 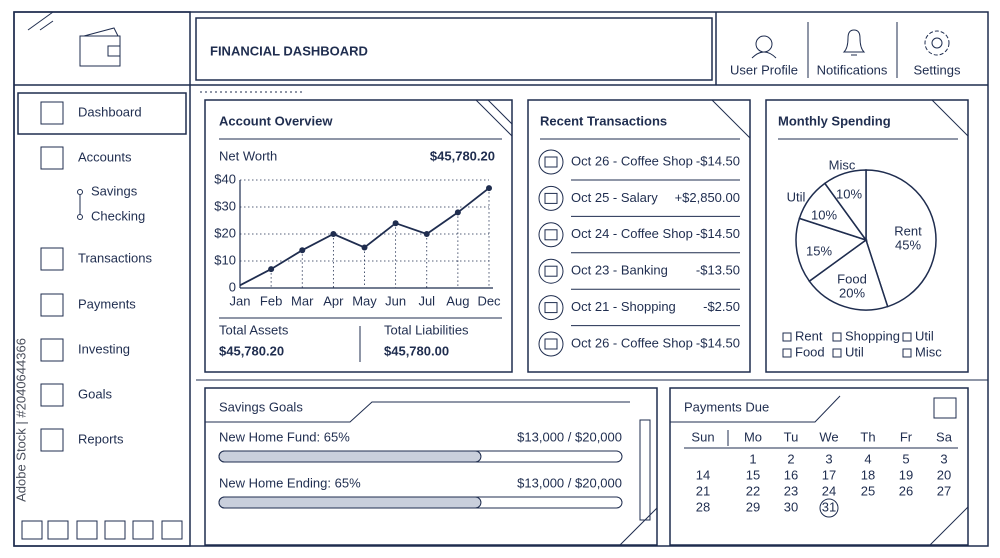 I want to click on weekday: We, so click(x=828, y=436).